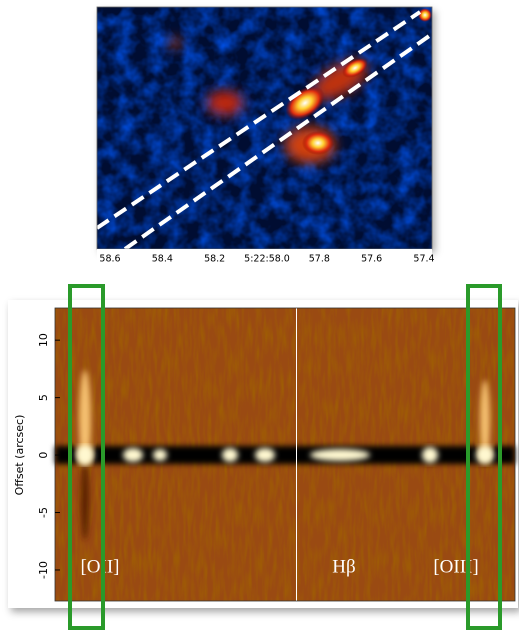 This screenshot has height=639, width=519. What do you see at coordinates (43, 455) in the screenshot?
I see `y-tick-label: 0` at bounding box center [43, 455].